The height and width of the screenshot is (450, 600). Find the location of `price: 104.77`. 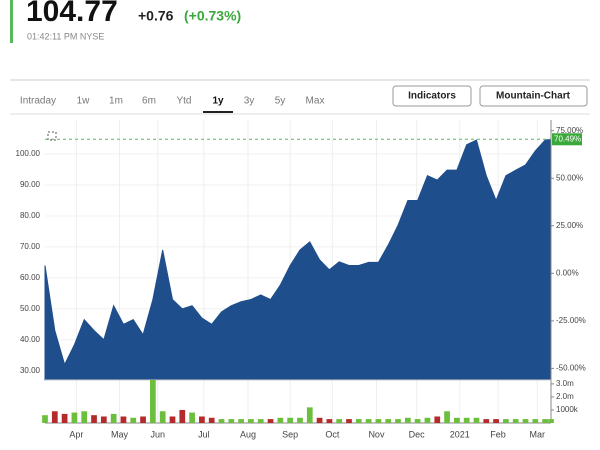

price: 104.77 is located at coordinates (72, 14).